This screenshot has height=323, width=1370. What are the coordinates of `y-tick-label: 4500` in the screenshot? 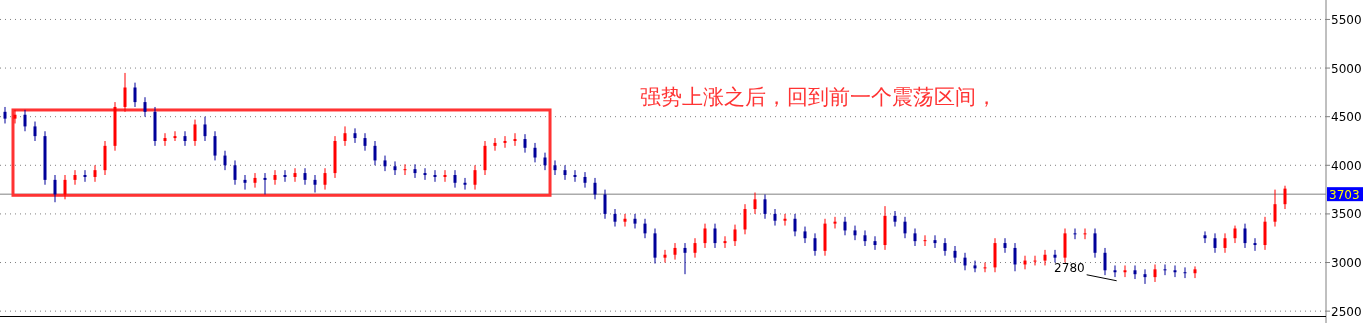 It's located at (1346, 117).